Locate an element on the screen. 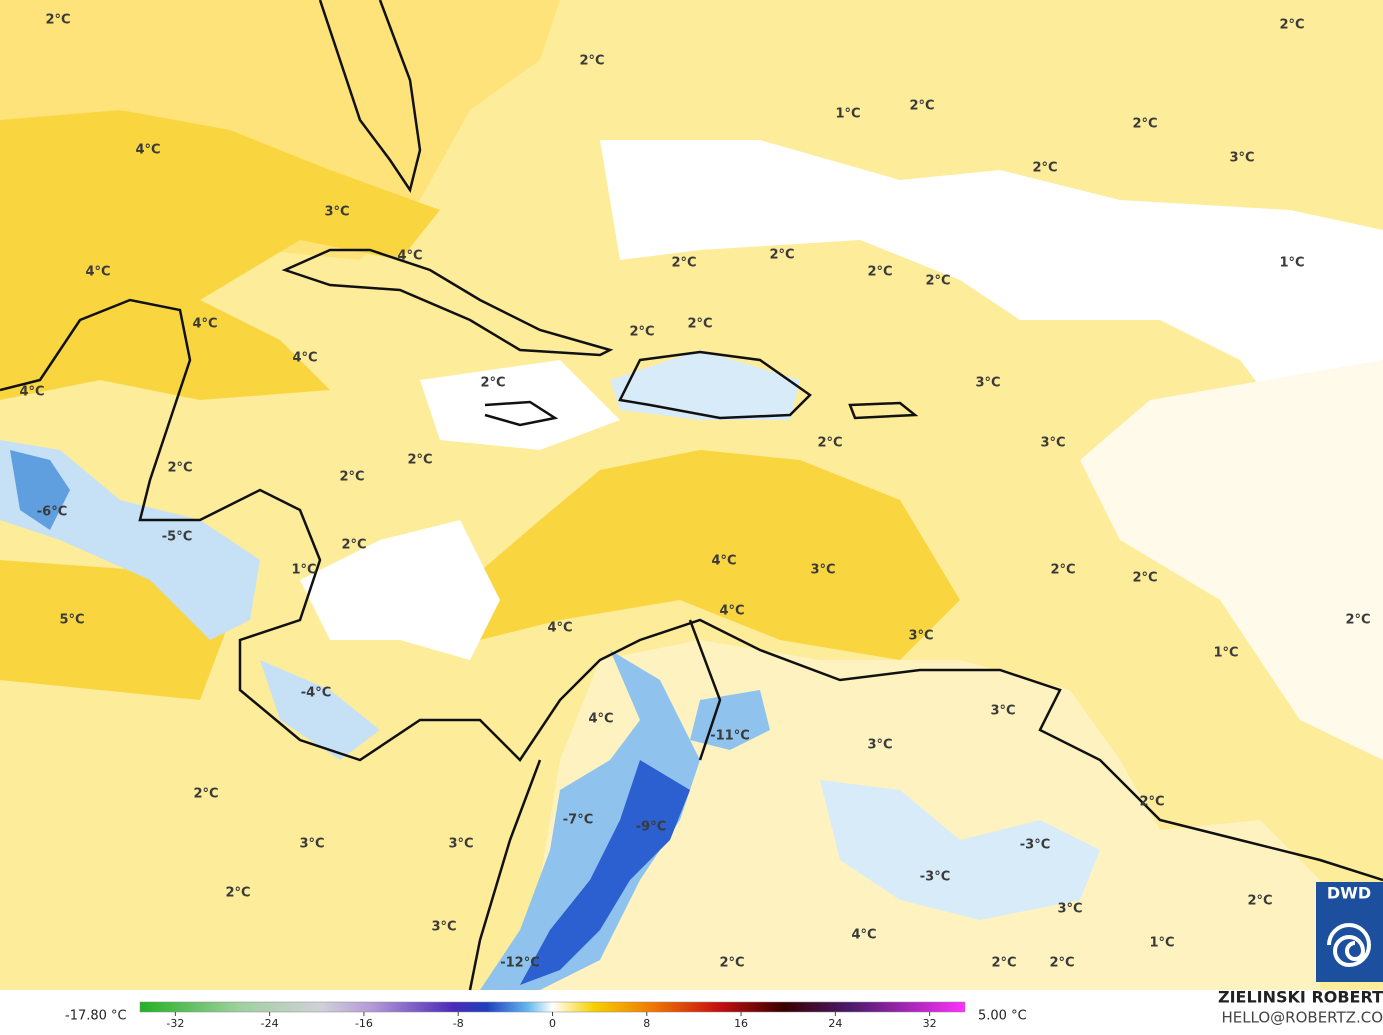 The width and height of the screenshot is (1383, 1035). temperature-label: -11°C is located at coordinates (730, 736).